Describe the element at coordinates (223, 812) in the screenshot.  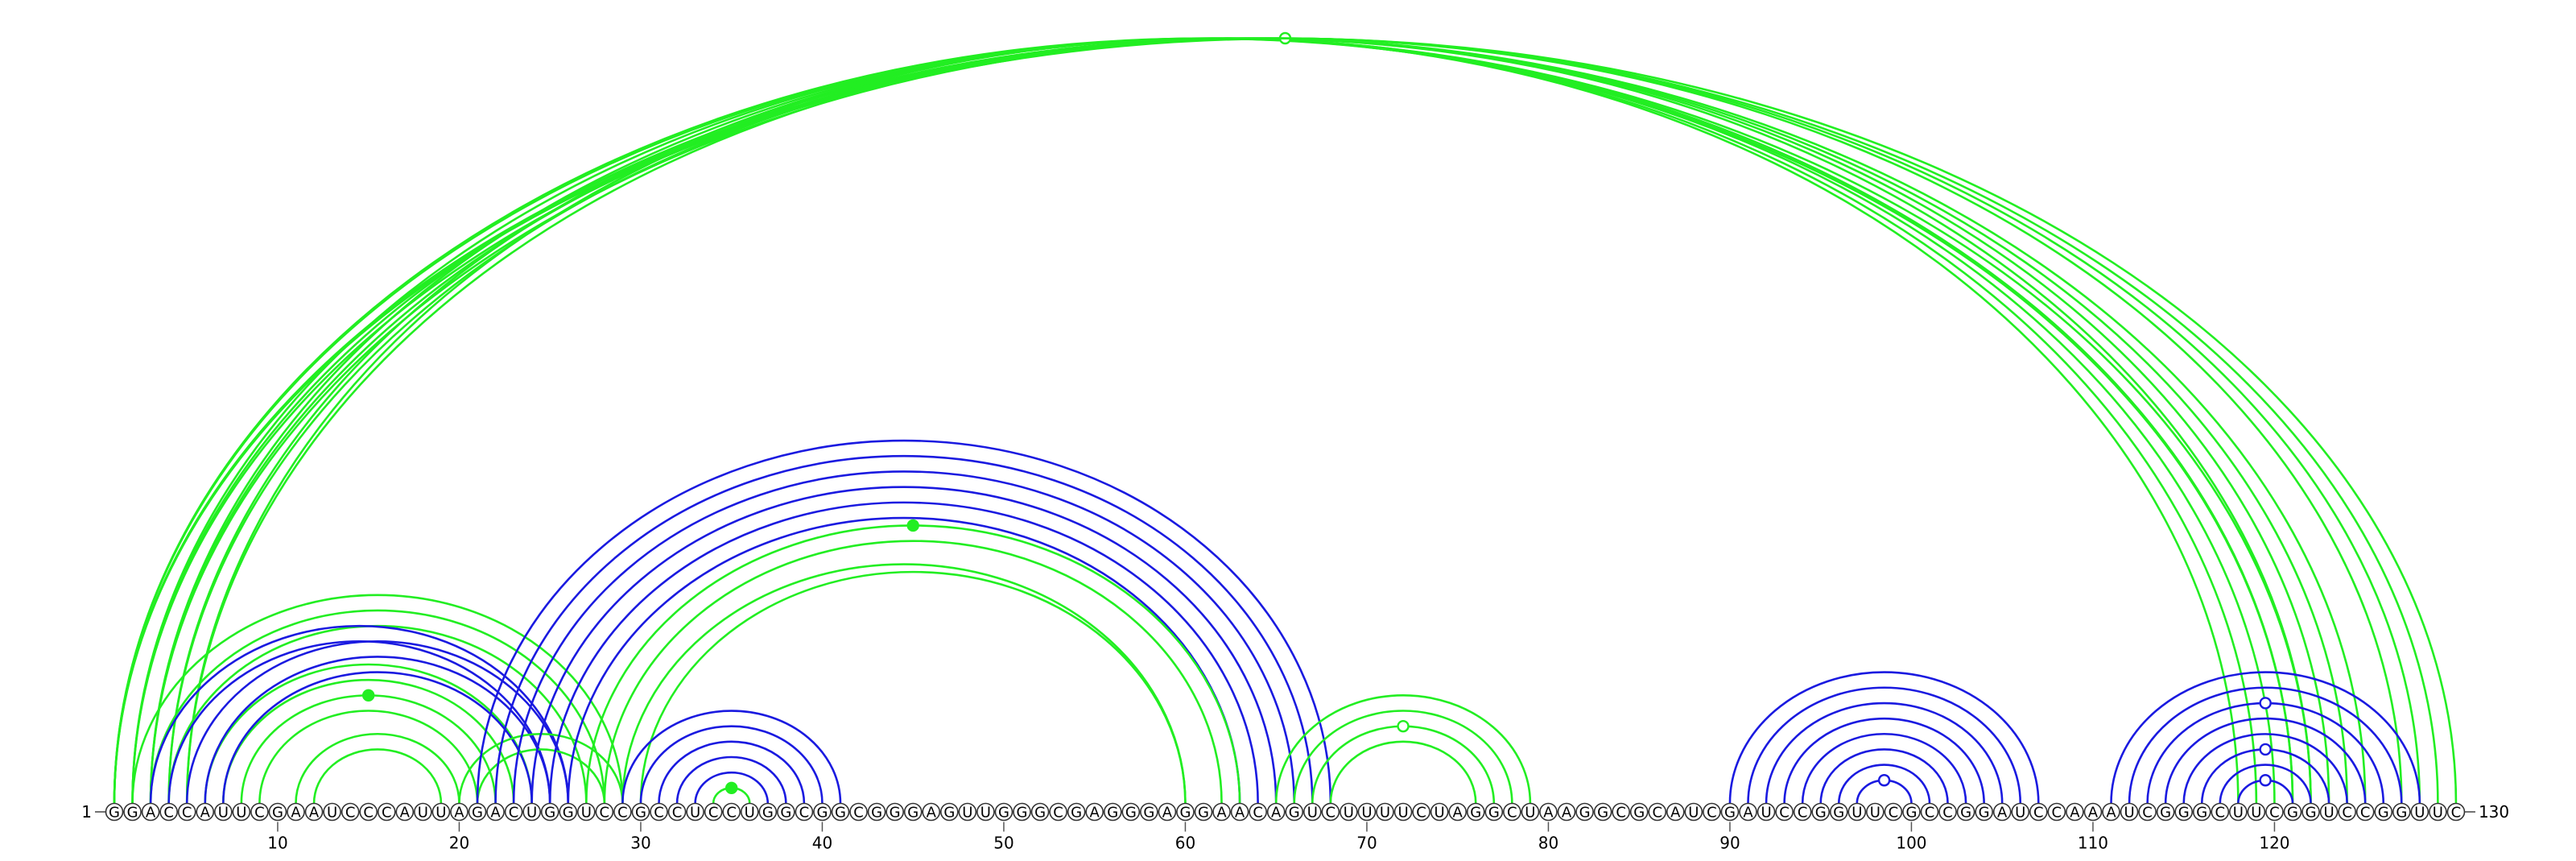
I see `nucleotide-7: U` at that location.